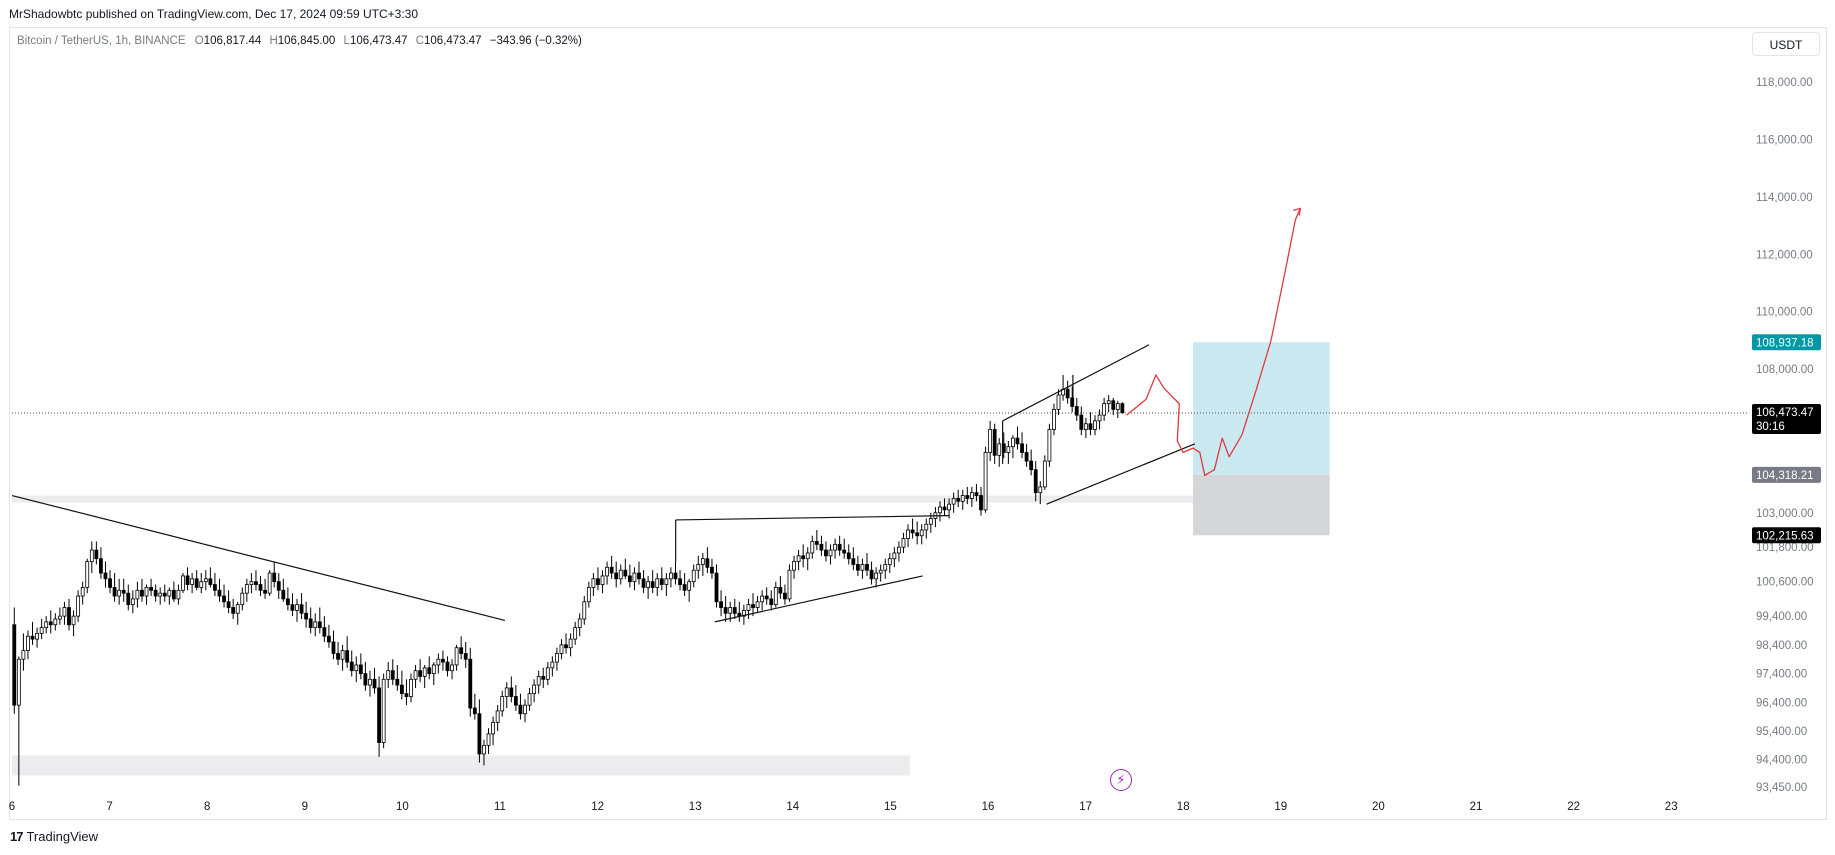 The width and height of the screenshot is (1835, 855). Describe the element at coordinates (54, 836) in the screenshot. I see `tradingview-footer: 17 TradingView` at that location.